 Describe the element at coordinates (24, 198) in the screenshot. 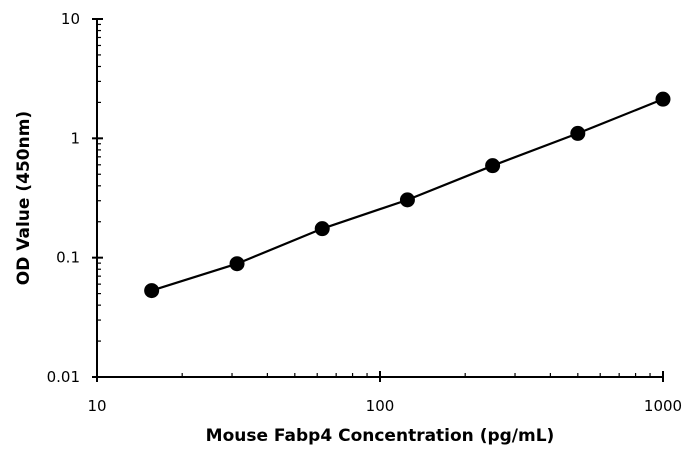

I see `y-axis-title: OD Value (450nm)` at that location.